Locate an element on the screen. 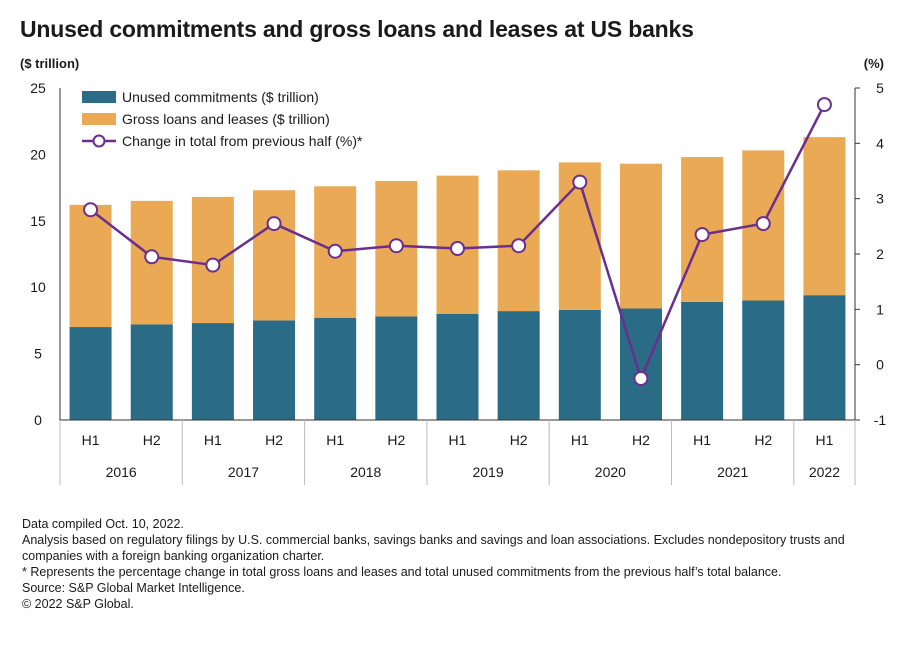 The image size is (920, 658). right-tick-label: -1 is located at coordinates (880, 420).